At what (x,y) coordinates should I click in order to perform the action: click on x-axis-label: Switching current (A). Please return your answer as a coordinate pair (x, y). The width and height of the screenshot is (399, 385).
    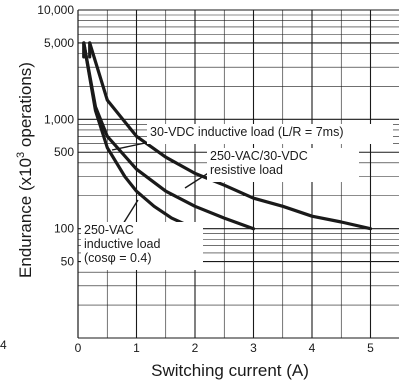
    Looking at the image, I should click on (230, 370).